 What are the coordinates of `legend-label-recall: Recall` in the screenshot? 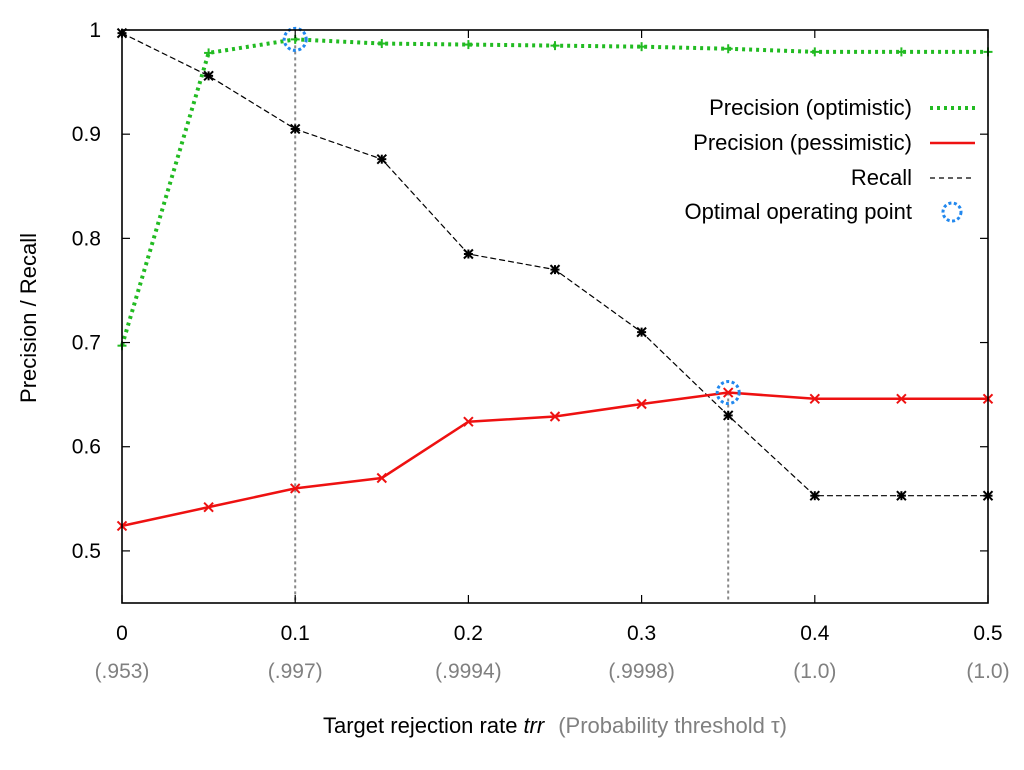 It's located at (881, 177).